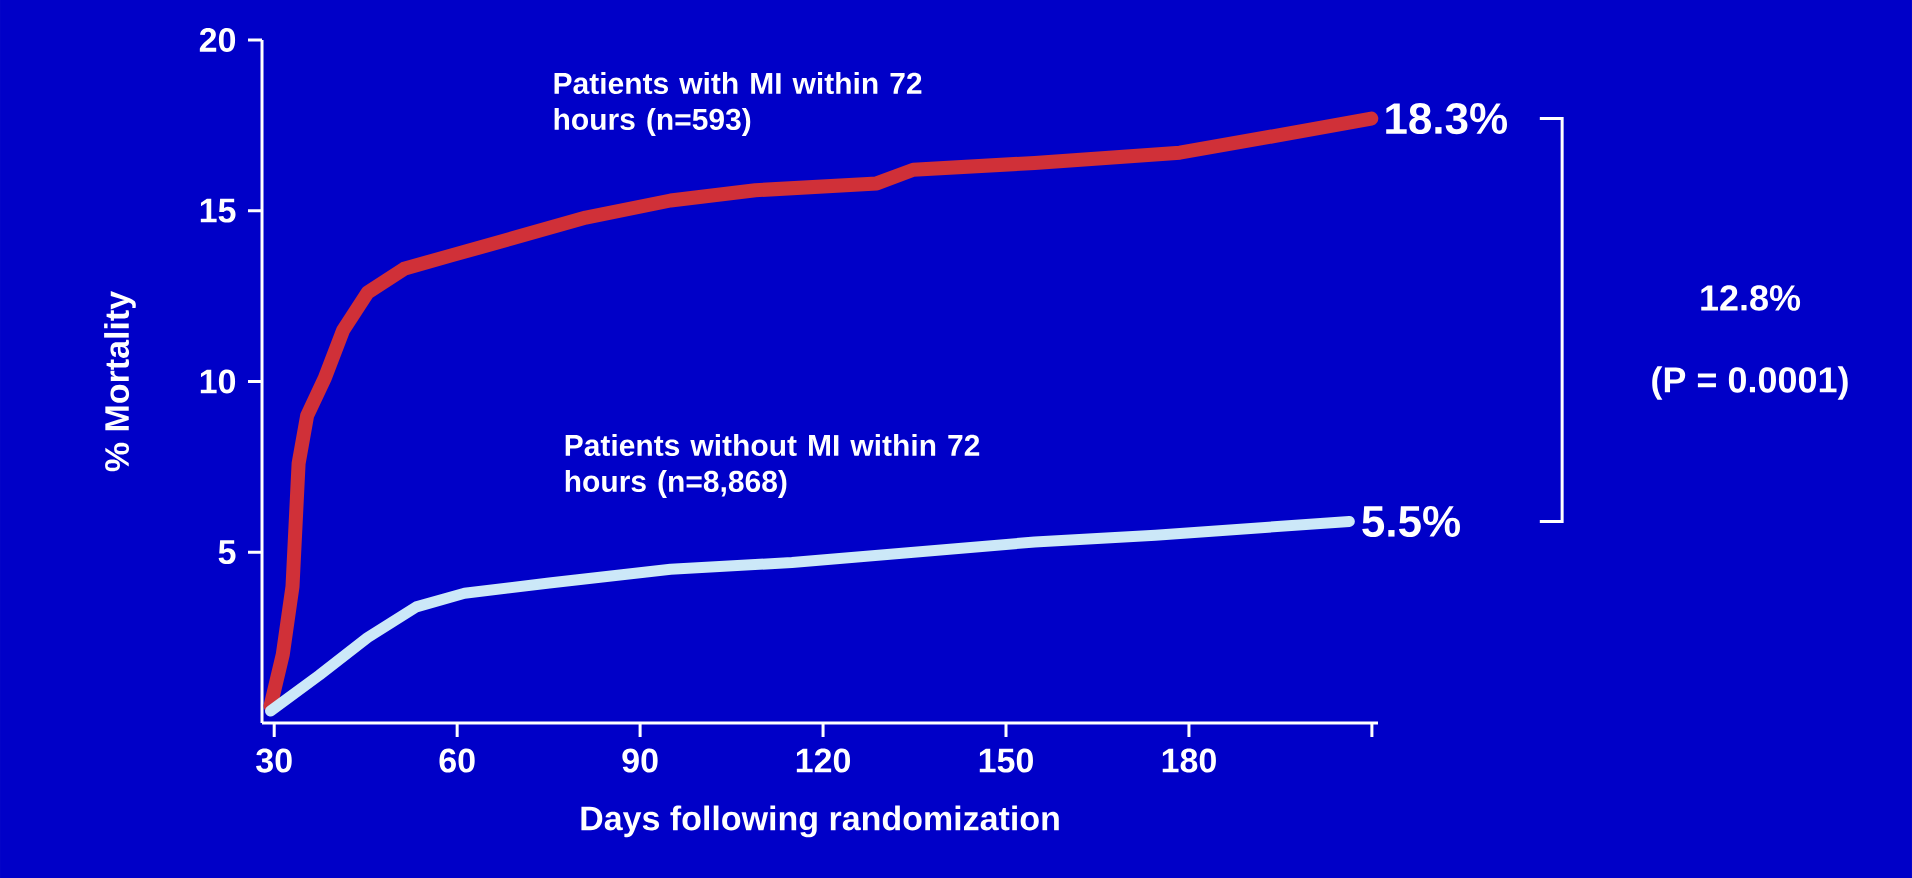 The image size is (1912, 878). Describe the element at coordinates (640, 760) in the screenshot. I see `x-tick-label: 90` at that location.